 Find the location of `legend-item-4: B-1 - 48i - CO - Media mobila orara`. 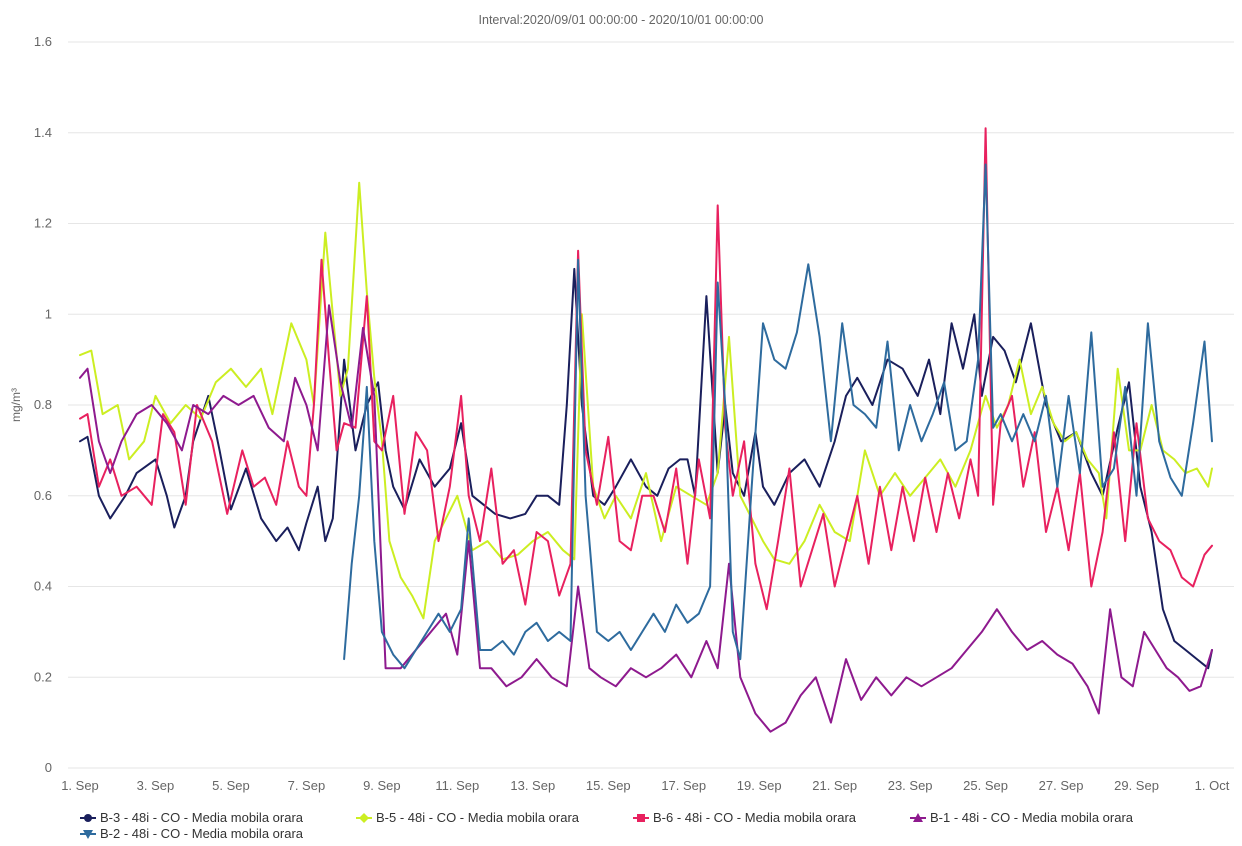

legend-item-4: B-1 - 48i - CO - Media mobila orara is located at coordinates (1022, 817).